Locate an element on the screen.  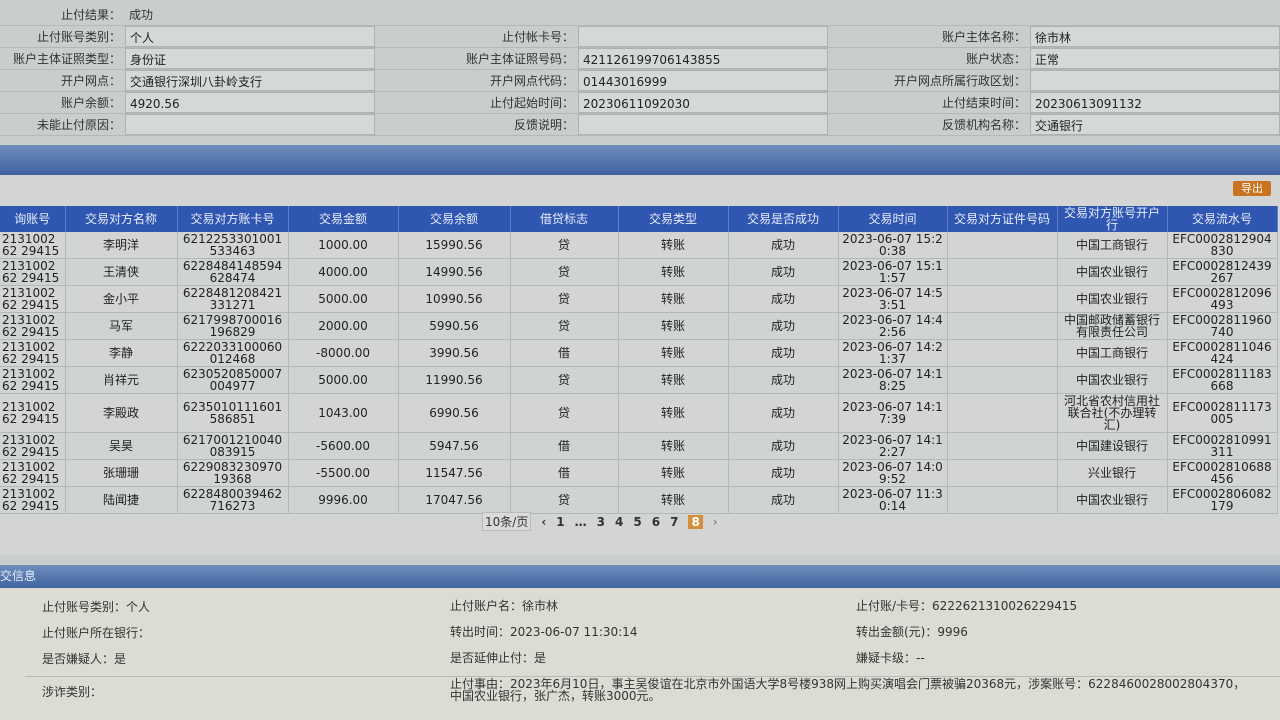
field-label: 止付结果： is located at coordinates (90, 15).